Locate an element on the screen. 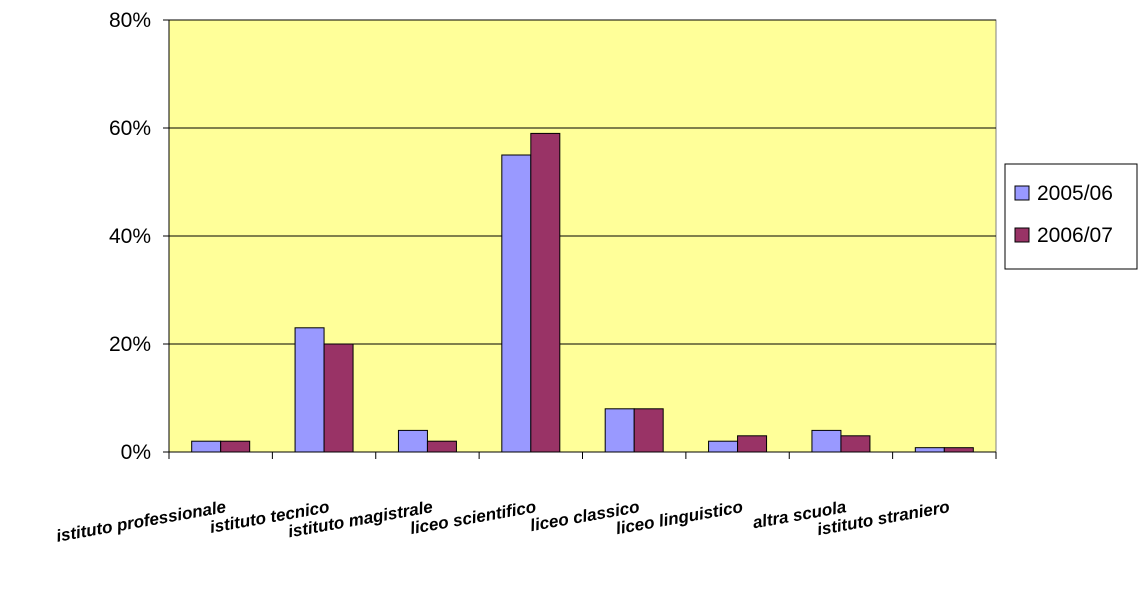  legend-box is located at coordinates (1071, 216).